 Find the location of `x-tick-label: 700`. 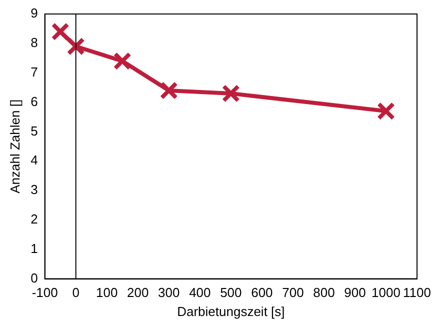

x-tick-label: 700 is located at coordinates (293, 292).